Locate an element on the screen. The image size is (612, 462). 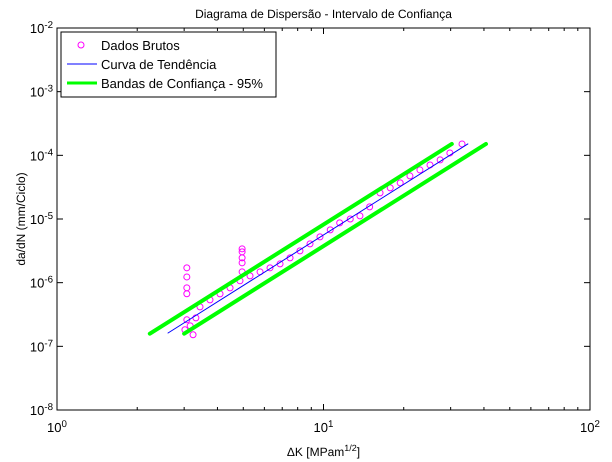
y-tick-label: 10$^{-8}$ is located at coordinates (41, 410).